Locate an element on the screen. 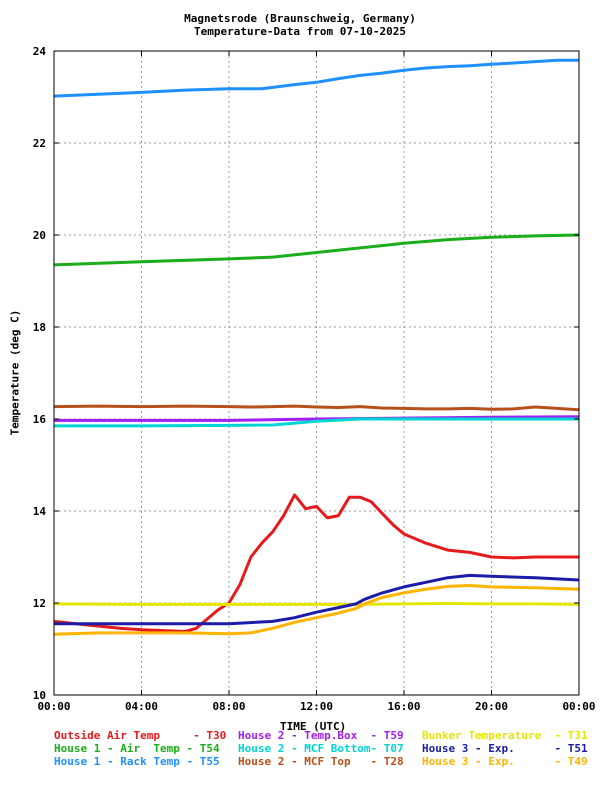  y-tick-label: 12 is located at coordinates (39, 603).